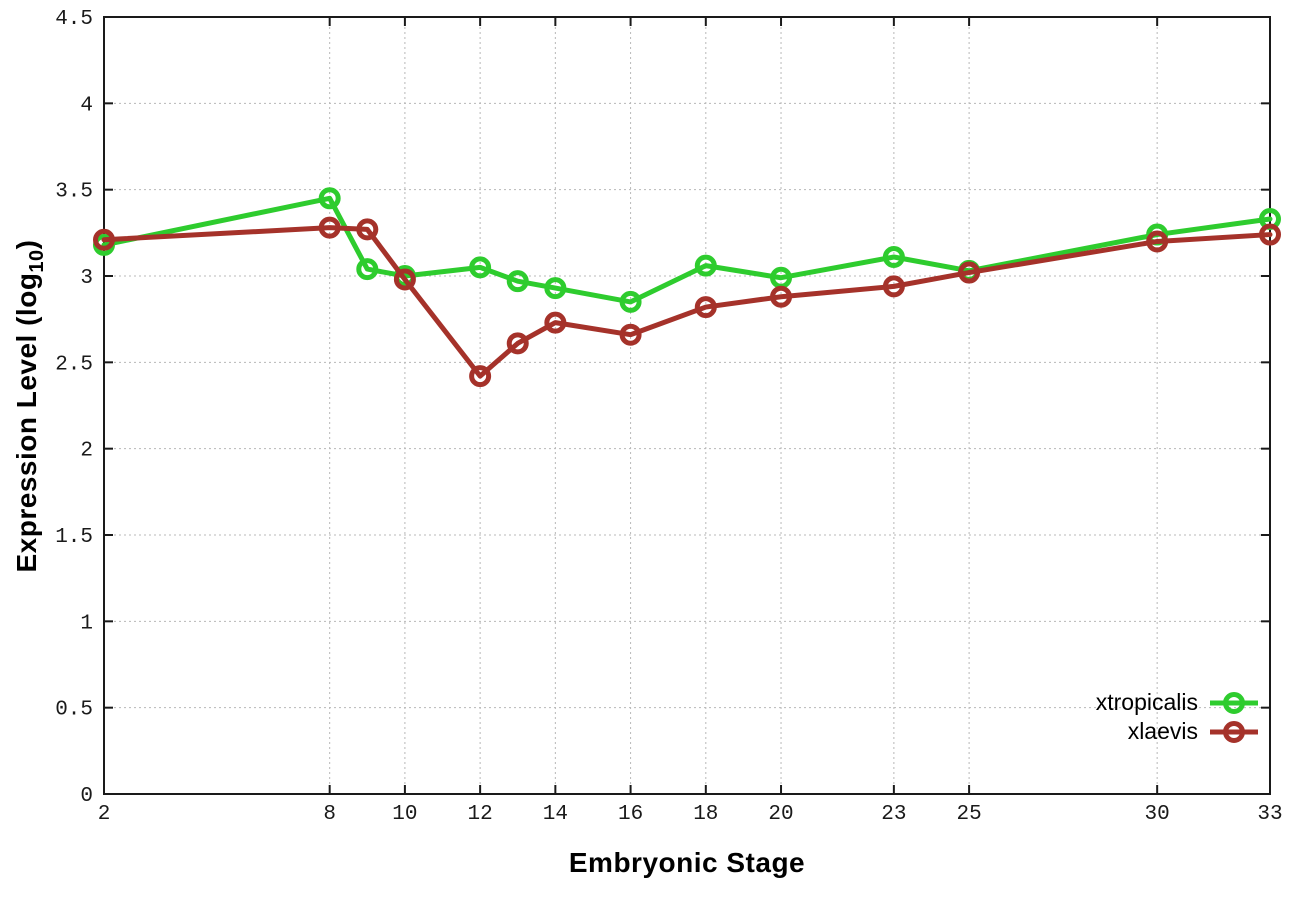 The width and height of the screenshot is (1296, 907). Describe the element at coordinates (630, 814) in the screenshot. I see `x-tick-label: 16` at that location.